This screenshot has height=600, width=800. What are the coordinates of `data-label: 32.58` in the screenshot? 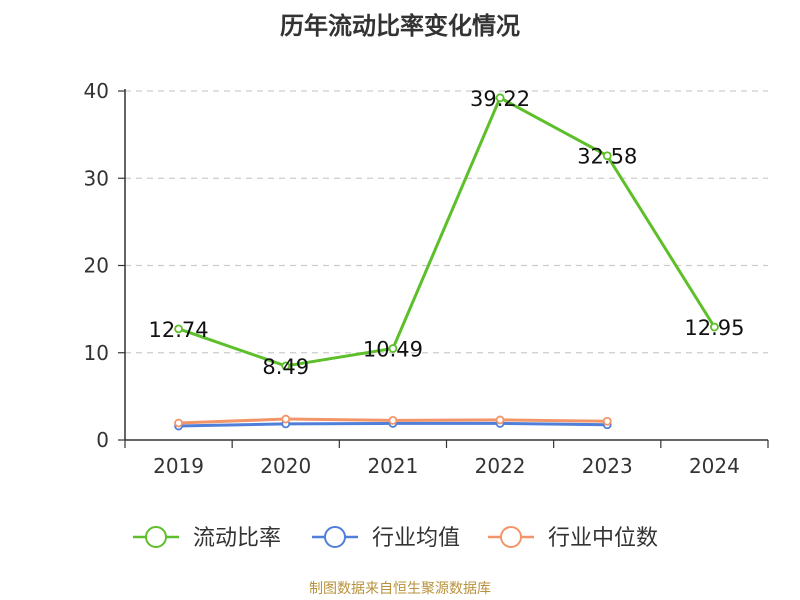 It's located at (607, 157).